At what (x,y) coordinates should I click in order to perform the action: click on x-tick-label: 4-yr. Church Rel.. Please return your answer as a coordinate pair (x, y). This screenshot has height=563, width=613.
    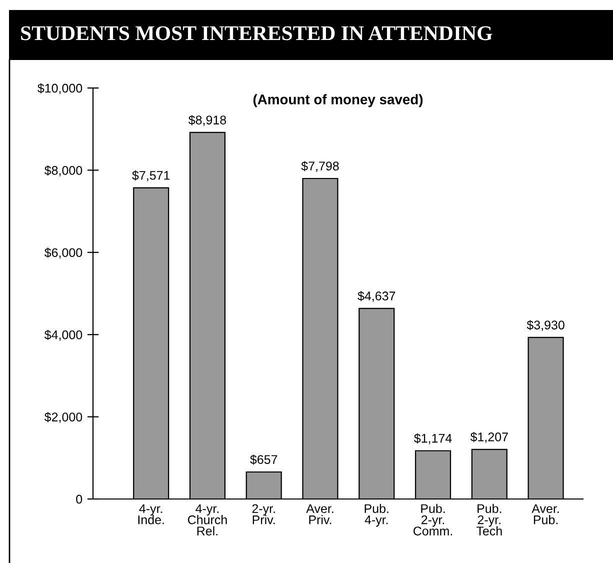
    Looking at the image, I should click on (207, 520).